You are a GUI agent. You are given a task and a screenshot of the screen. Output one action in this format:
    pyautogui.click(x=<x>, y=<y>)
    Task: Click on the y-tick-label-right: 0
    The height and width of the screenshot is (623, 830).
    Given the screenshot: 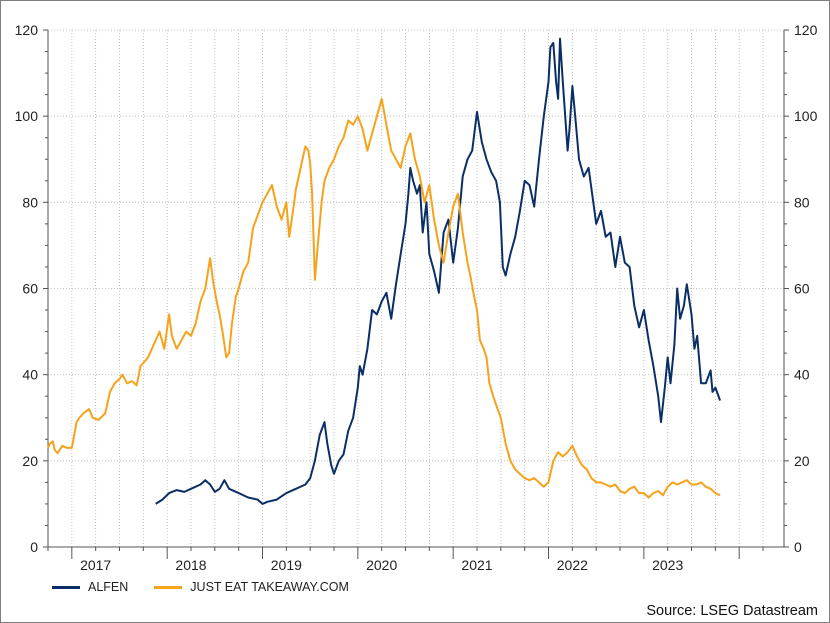 What is the action you would take?
    pyautogui.click(x=798, y=547)
    